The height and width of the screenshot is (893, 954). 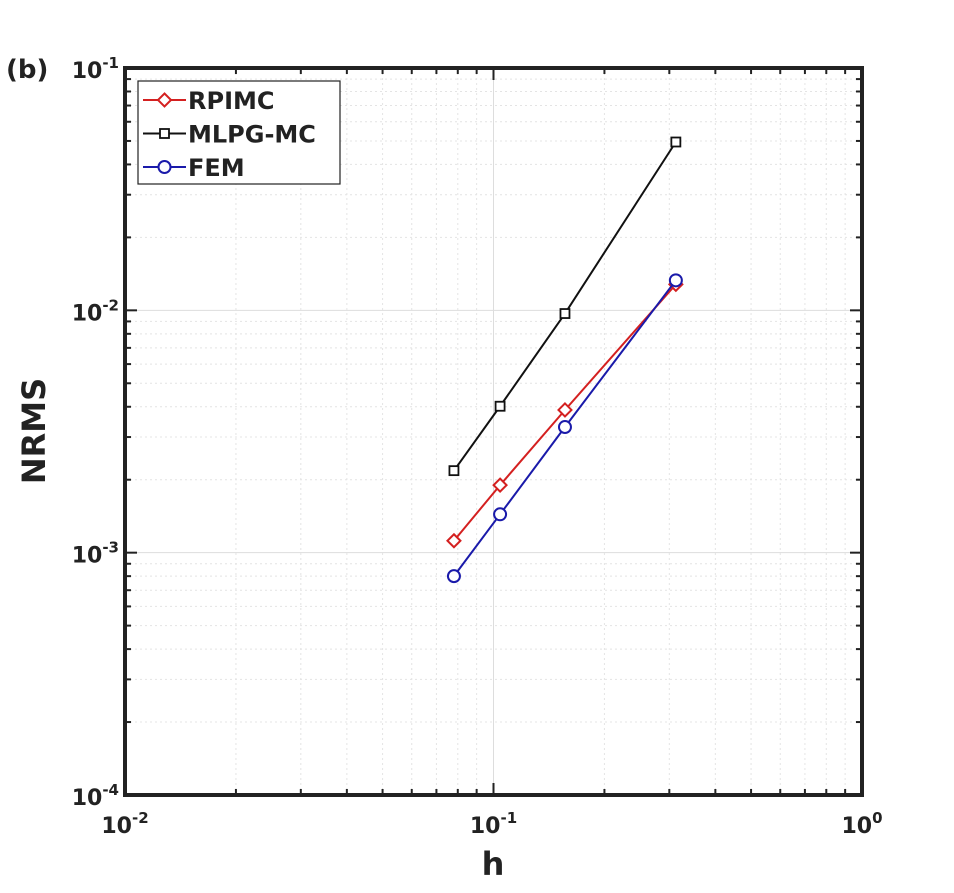 I want to click on series-line-mlpg-mc, so click(x=565, y=306).